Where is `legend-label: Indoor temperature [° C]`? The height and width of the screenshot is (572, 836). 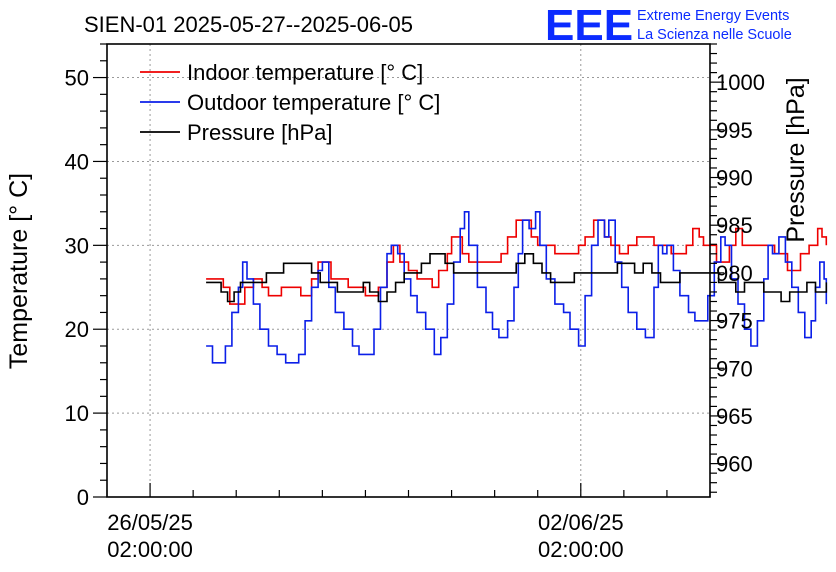
legend-label: Indoor temperature [° C] is located at coordinates (305, 72).